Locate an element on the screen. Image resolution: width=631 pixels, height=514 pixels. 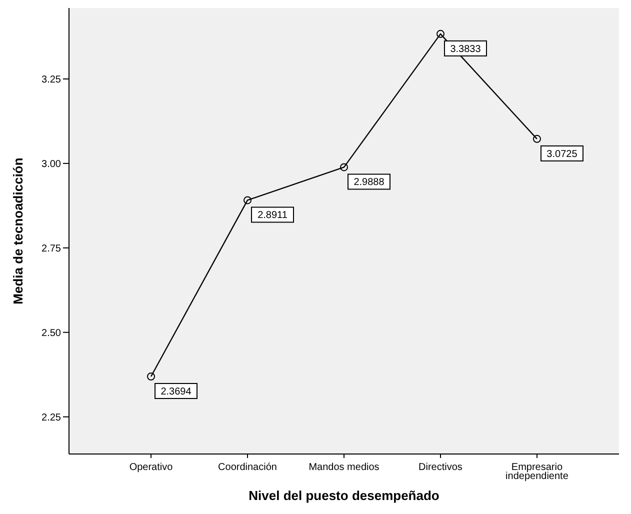
y-tick-label: 2.75 is located at coordinates (52, 248).